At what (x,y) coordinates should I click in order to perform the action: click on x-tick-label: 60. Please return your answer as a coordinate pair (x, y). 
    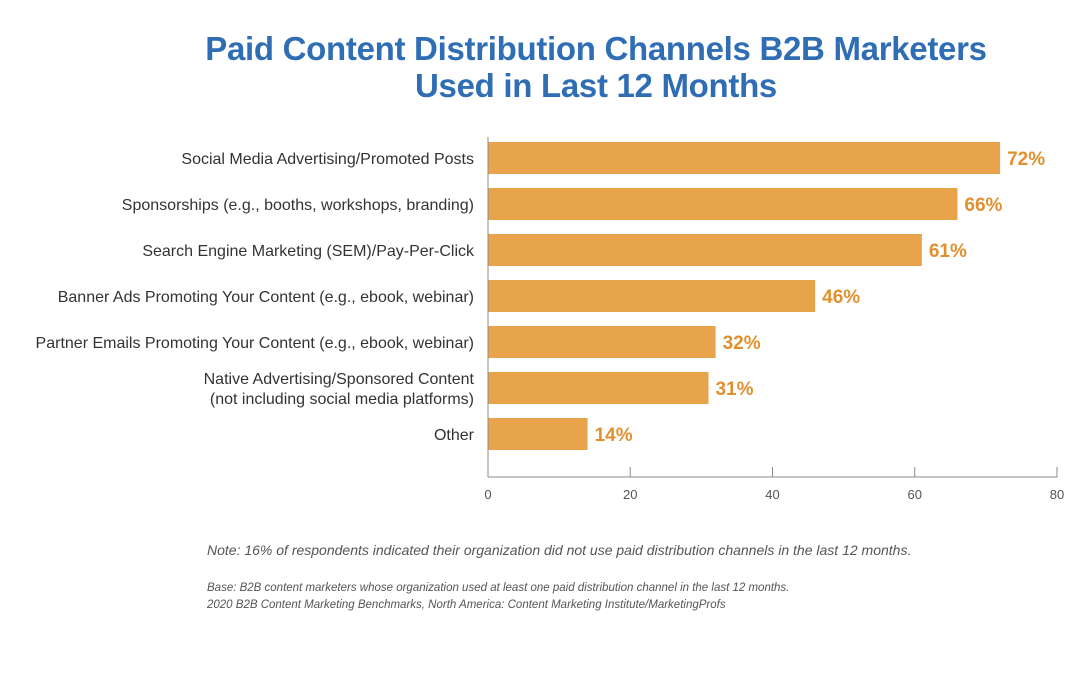
    Looking at the image, I should click on (915, 494).